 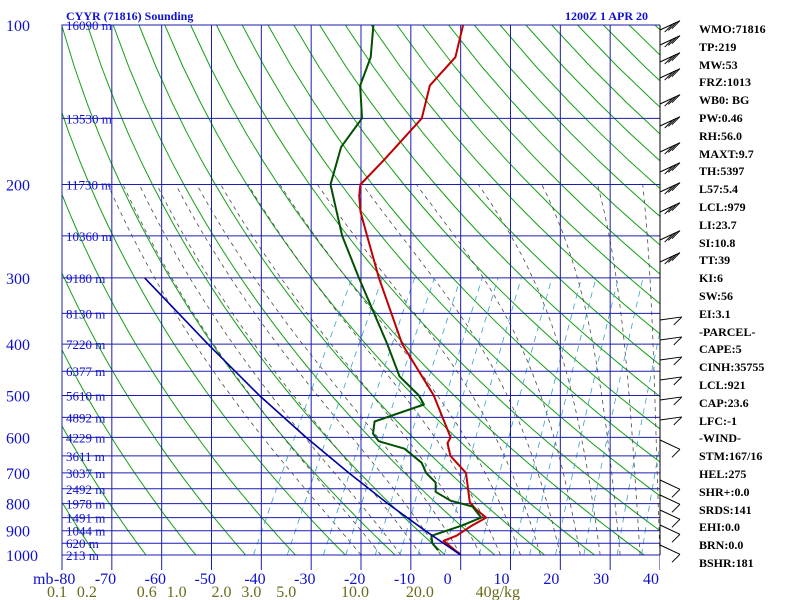 I want to click on height-label: 5610 m, so click(x=85, y=395).